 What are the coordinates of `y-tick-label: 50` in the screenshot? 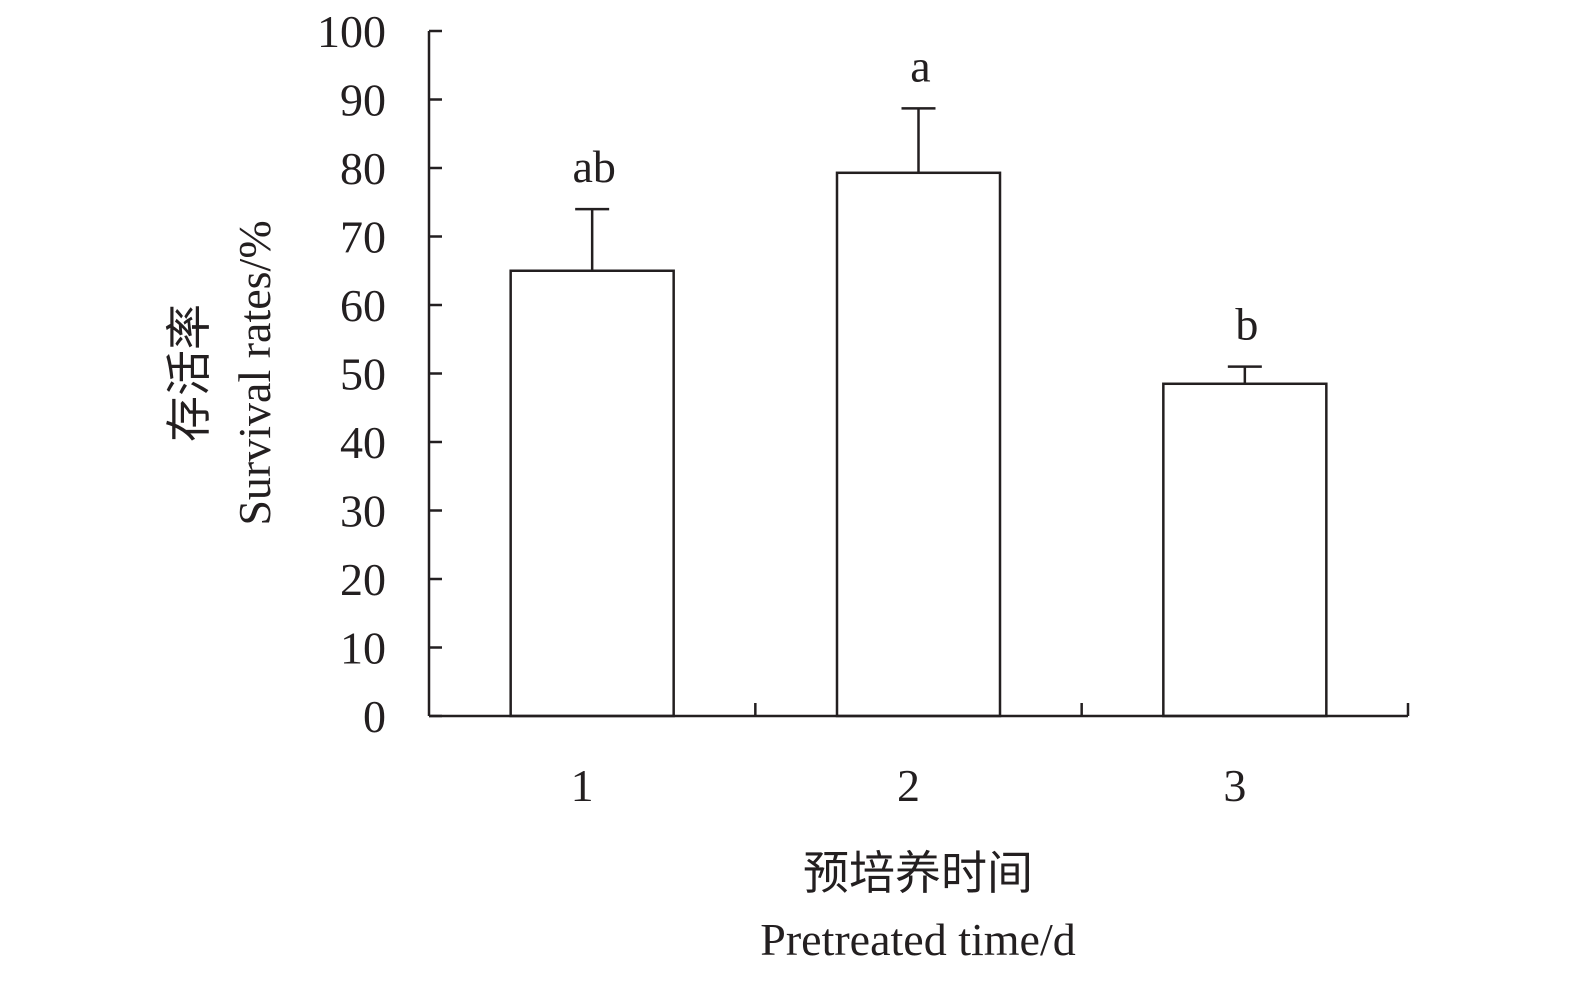 It's located at (363, 374).